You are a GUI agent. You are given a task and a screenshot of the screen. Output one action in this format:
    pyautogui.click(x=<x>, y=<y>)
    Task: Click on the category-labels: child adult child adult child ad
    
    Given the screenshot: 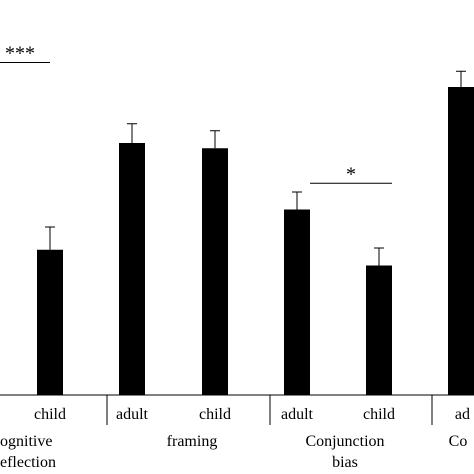 What is the action you would take?
    pyautogui.click(x=252, y=414)
    